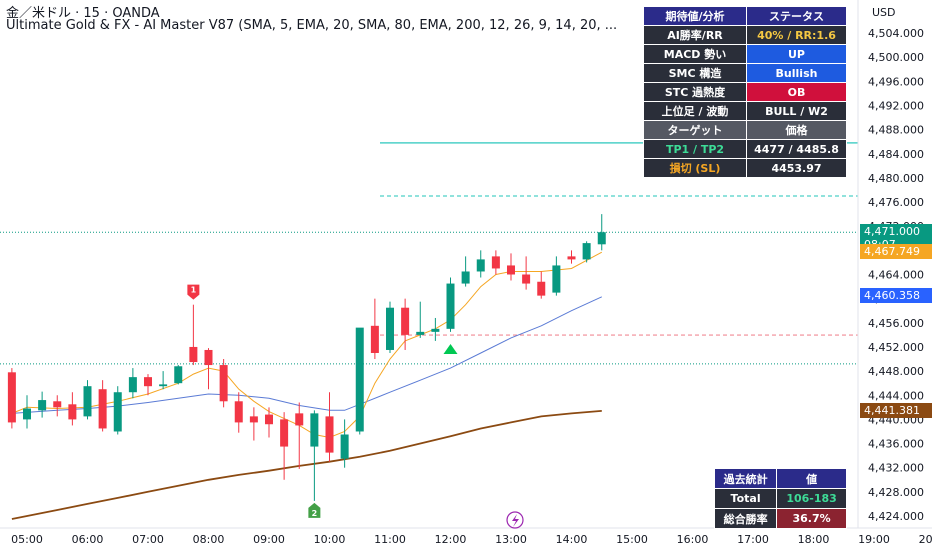 This screenshot has width=932, height=550. Describe the element at coordinates (896, 411) in the screenshot. I see `price-axis-label: 4,441.381` at that location.